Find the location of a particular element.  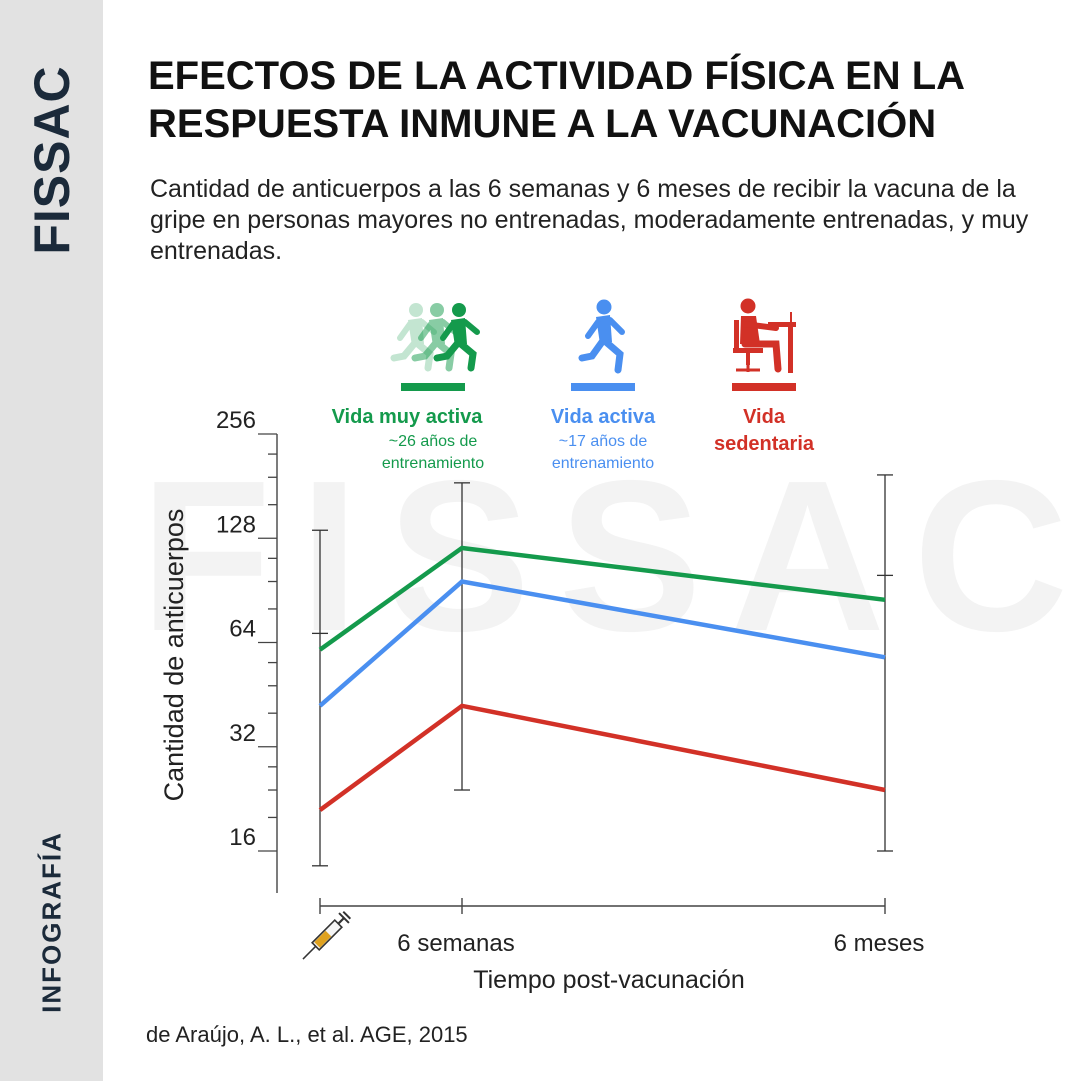

y-tick-label: 64 is located at coordinates (242, 629).